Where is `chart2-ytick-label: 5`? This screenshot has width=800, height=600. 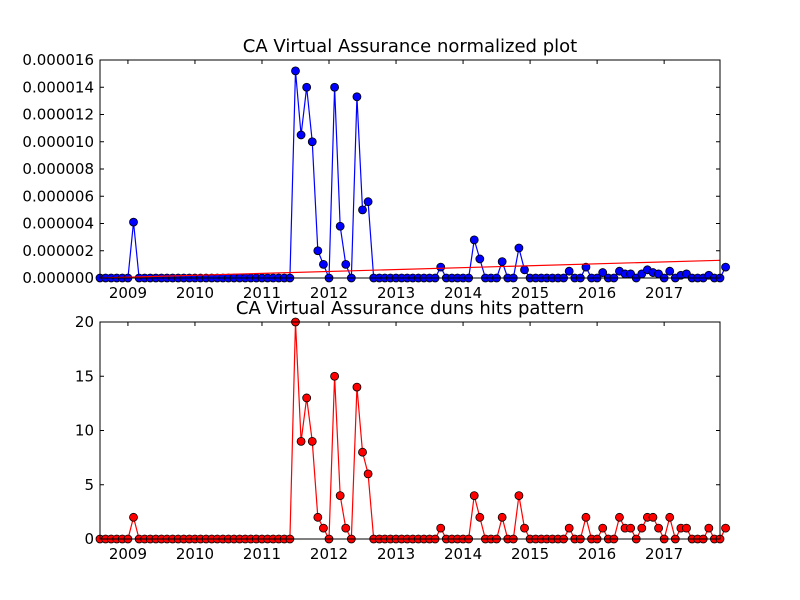 chart2-ytick-label: 5 is located at coordinates (89, 485).